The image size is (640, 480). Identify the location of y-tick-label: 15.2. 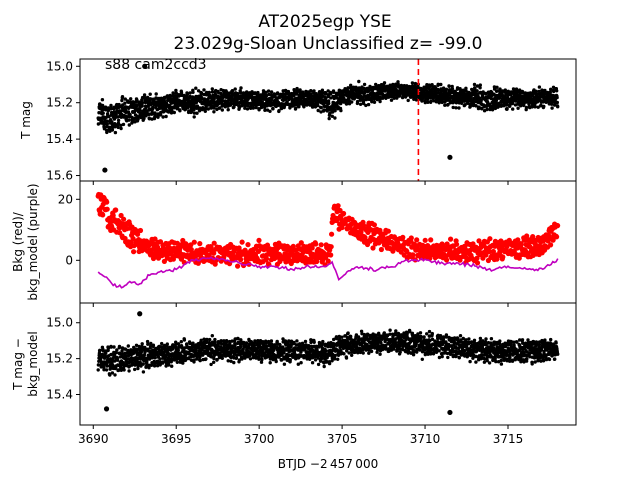
(59, 103).